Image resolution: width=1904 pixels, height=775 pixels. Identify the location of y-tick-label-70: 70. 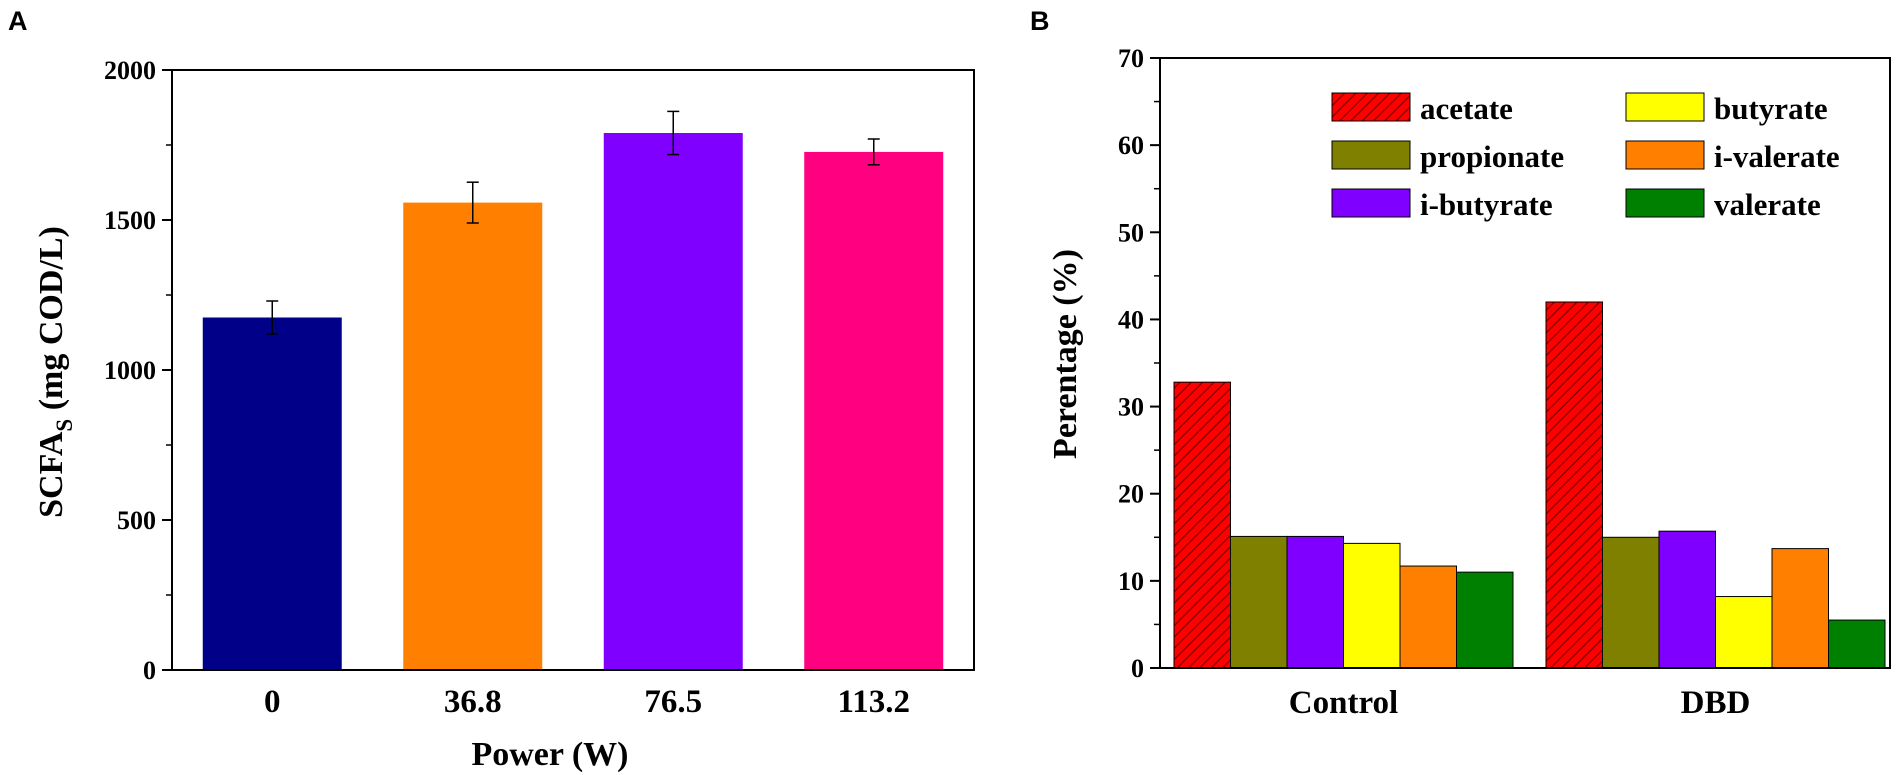
(1131, 58).